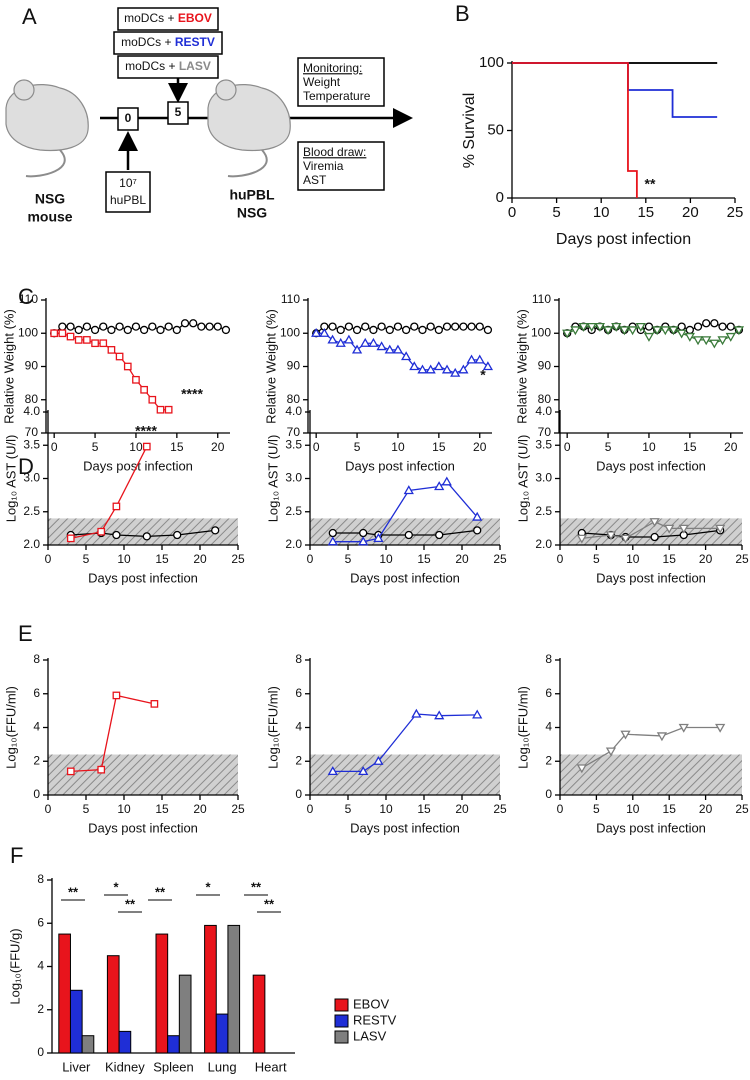  What do you see at coordinates (315, 180) in the screenshot?
I see `blood-draw-item: AST` at bounding box center [315, 180].